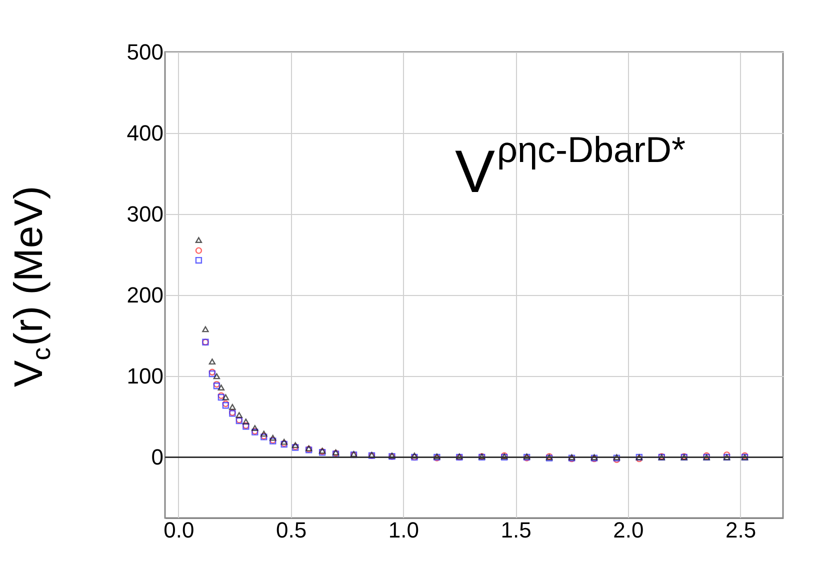  What do you see at coordinates (145, 214) in the screenshot?
I see `y-tick-label: 300` at bounding box center [145, 214].